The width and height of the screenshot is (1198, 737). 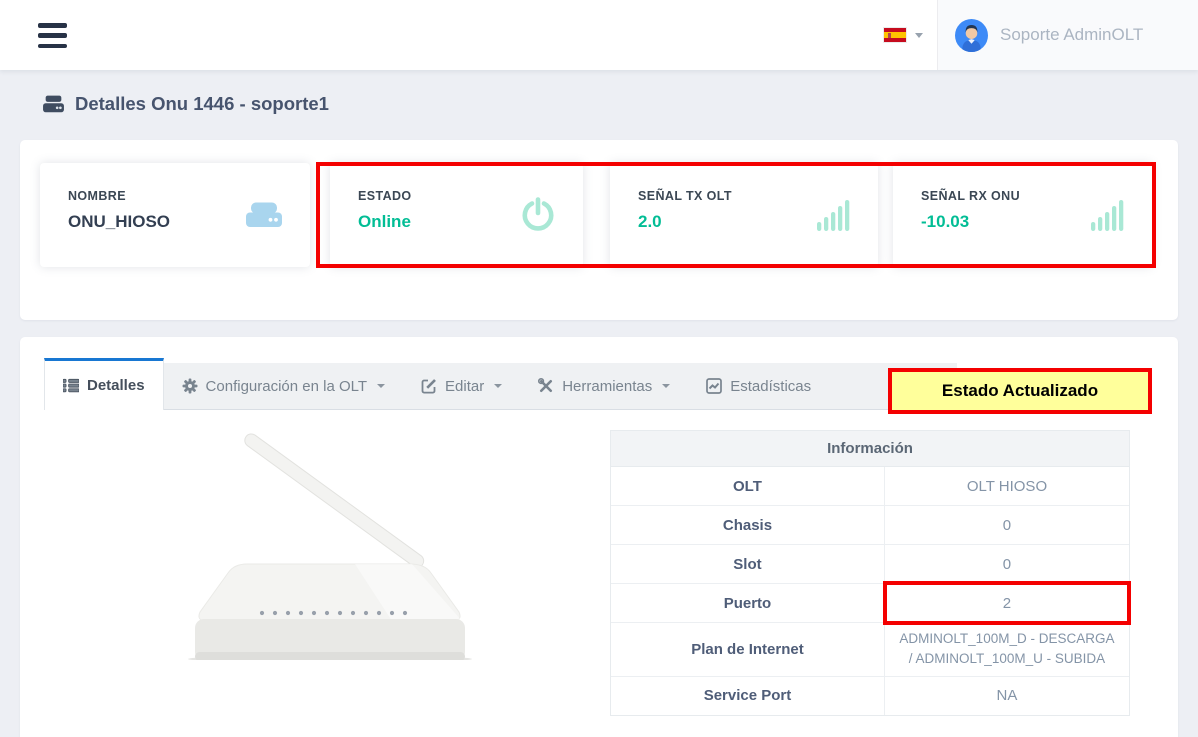 I want to click on tab-label: Editar, so click(x=465, y=386).